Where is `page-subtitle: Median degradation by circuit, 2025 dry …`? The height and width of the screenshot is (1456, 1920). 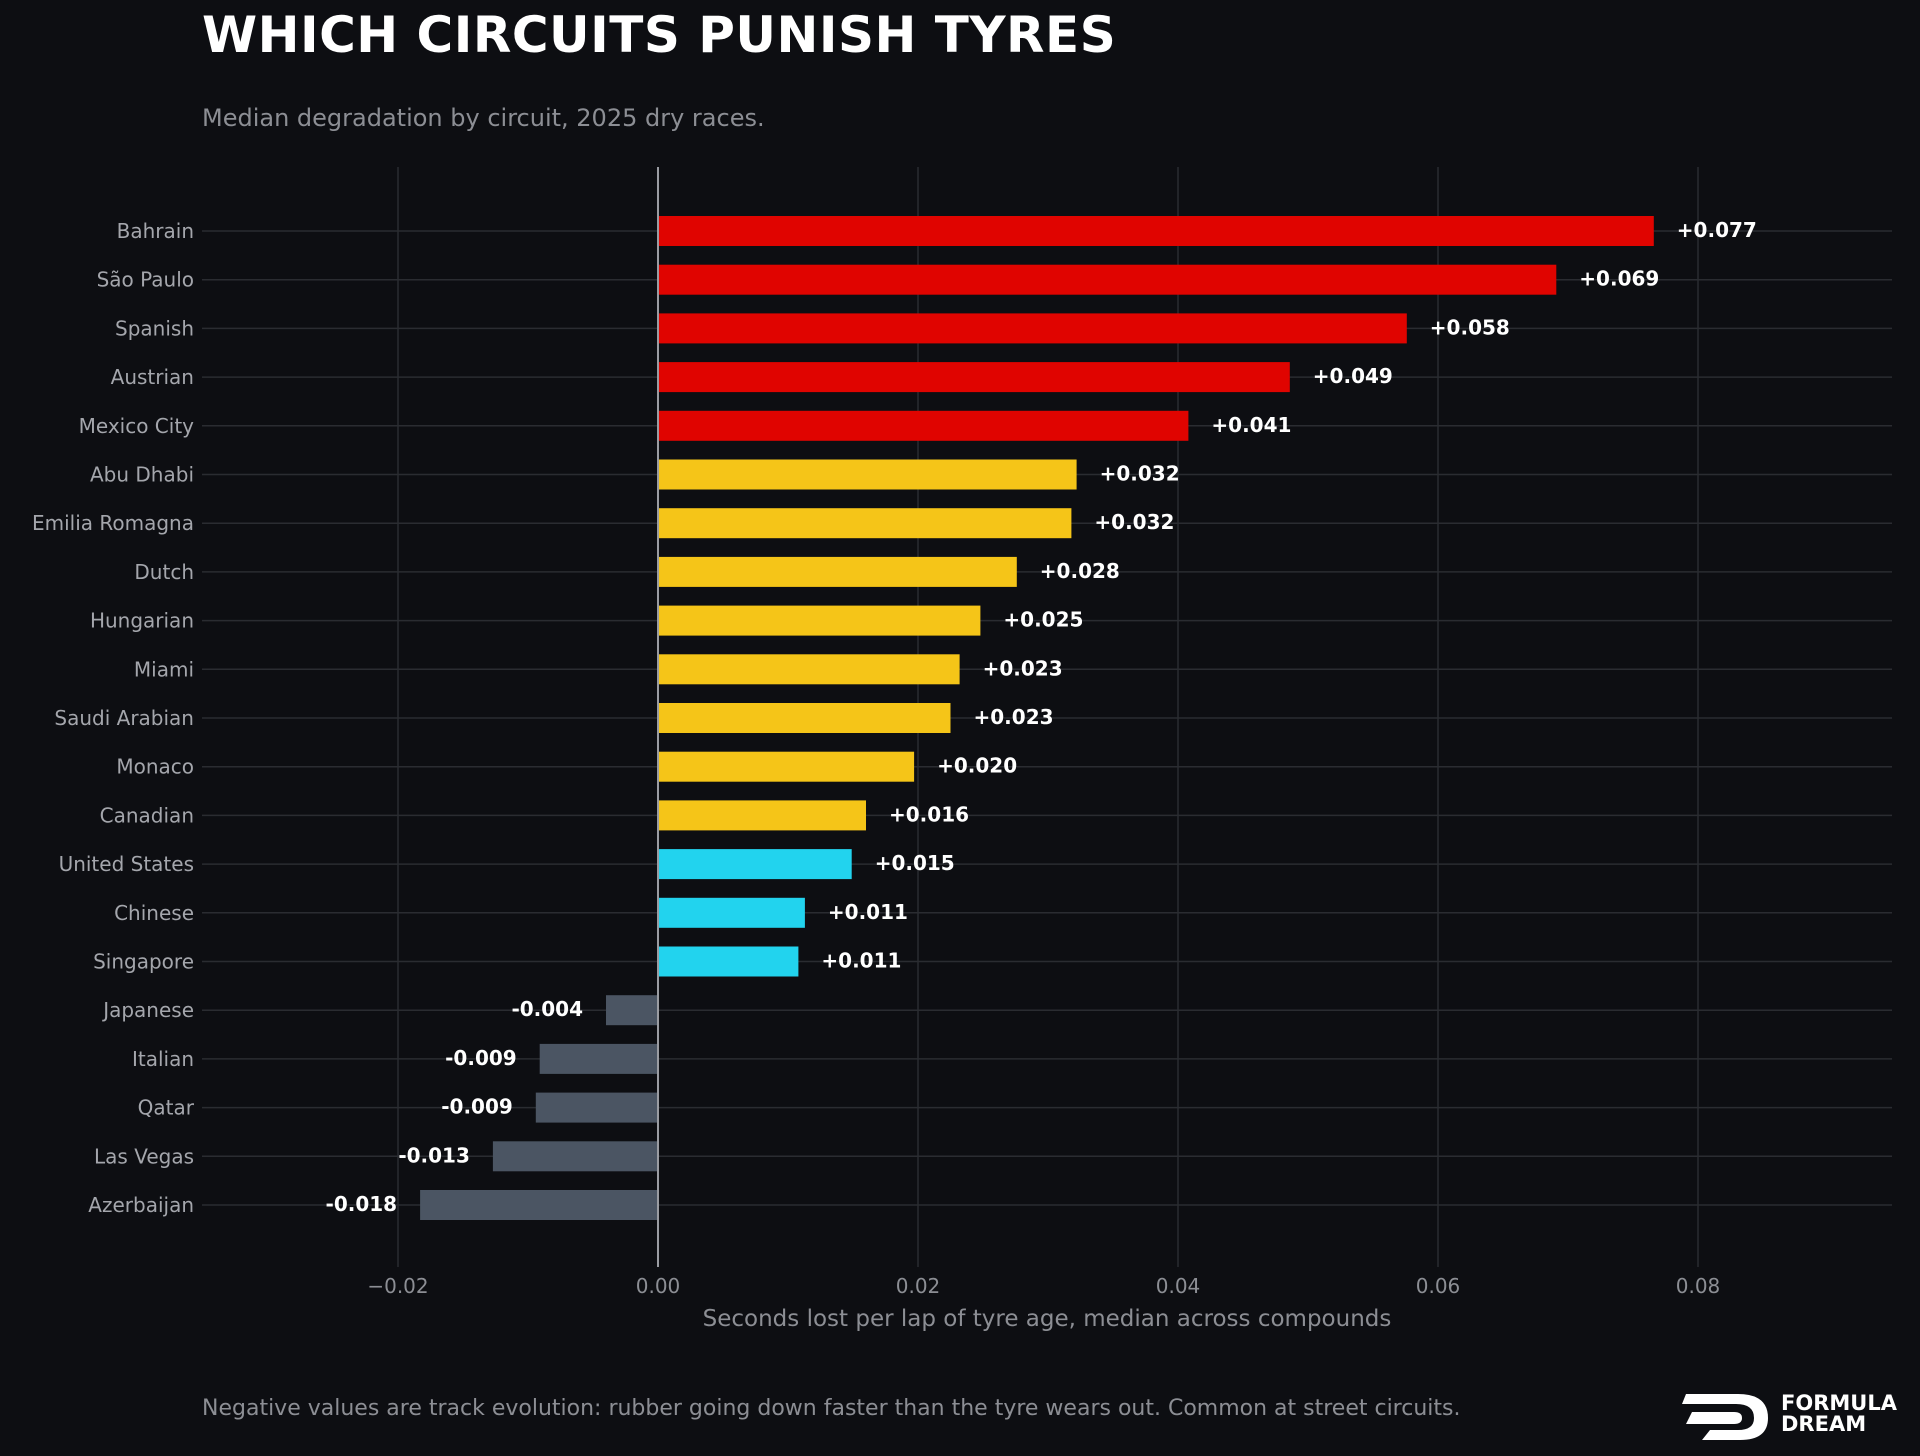 page-subtitle: Median degradation by circuit, 2025 dry … is located at coordinates (483, 118).